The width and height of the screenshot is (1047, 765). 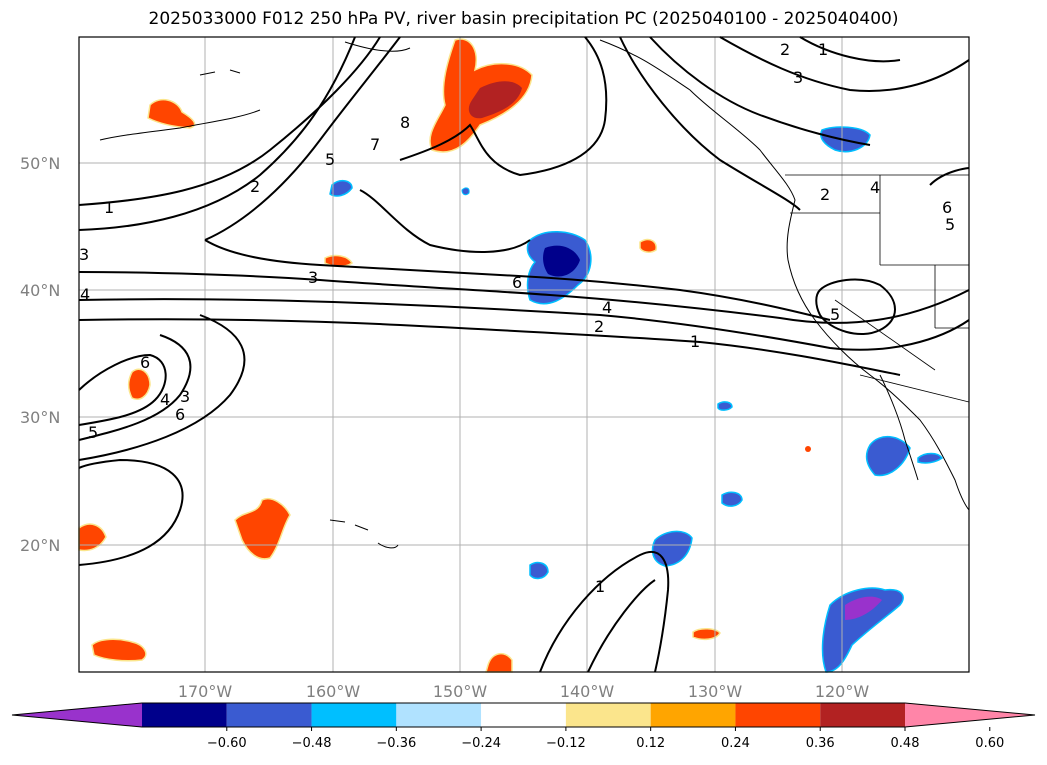 What do you see at coordinates (735, 743) in the screenshot?
I see `colorbar-tick-label: 0.24` at bounding box center [735, 743].